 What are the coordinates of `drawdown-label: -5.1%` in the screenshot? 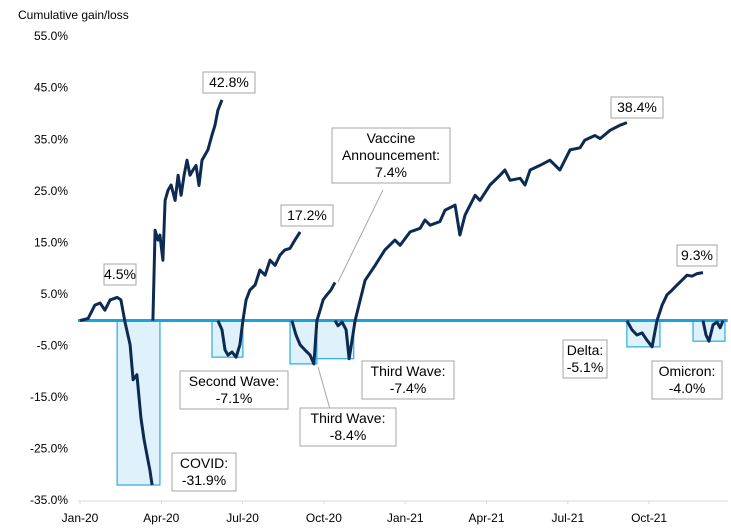 It's located at (585, 367).